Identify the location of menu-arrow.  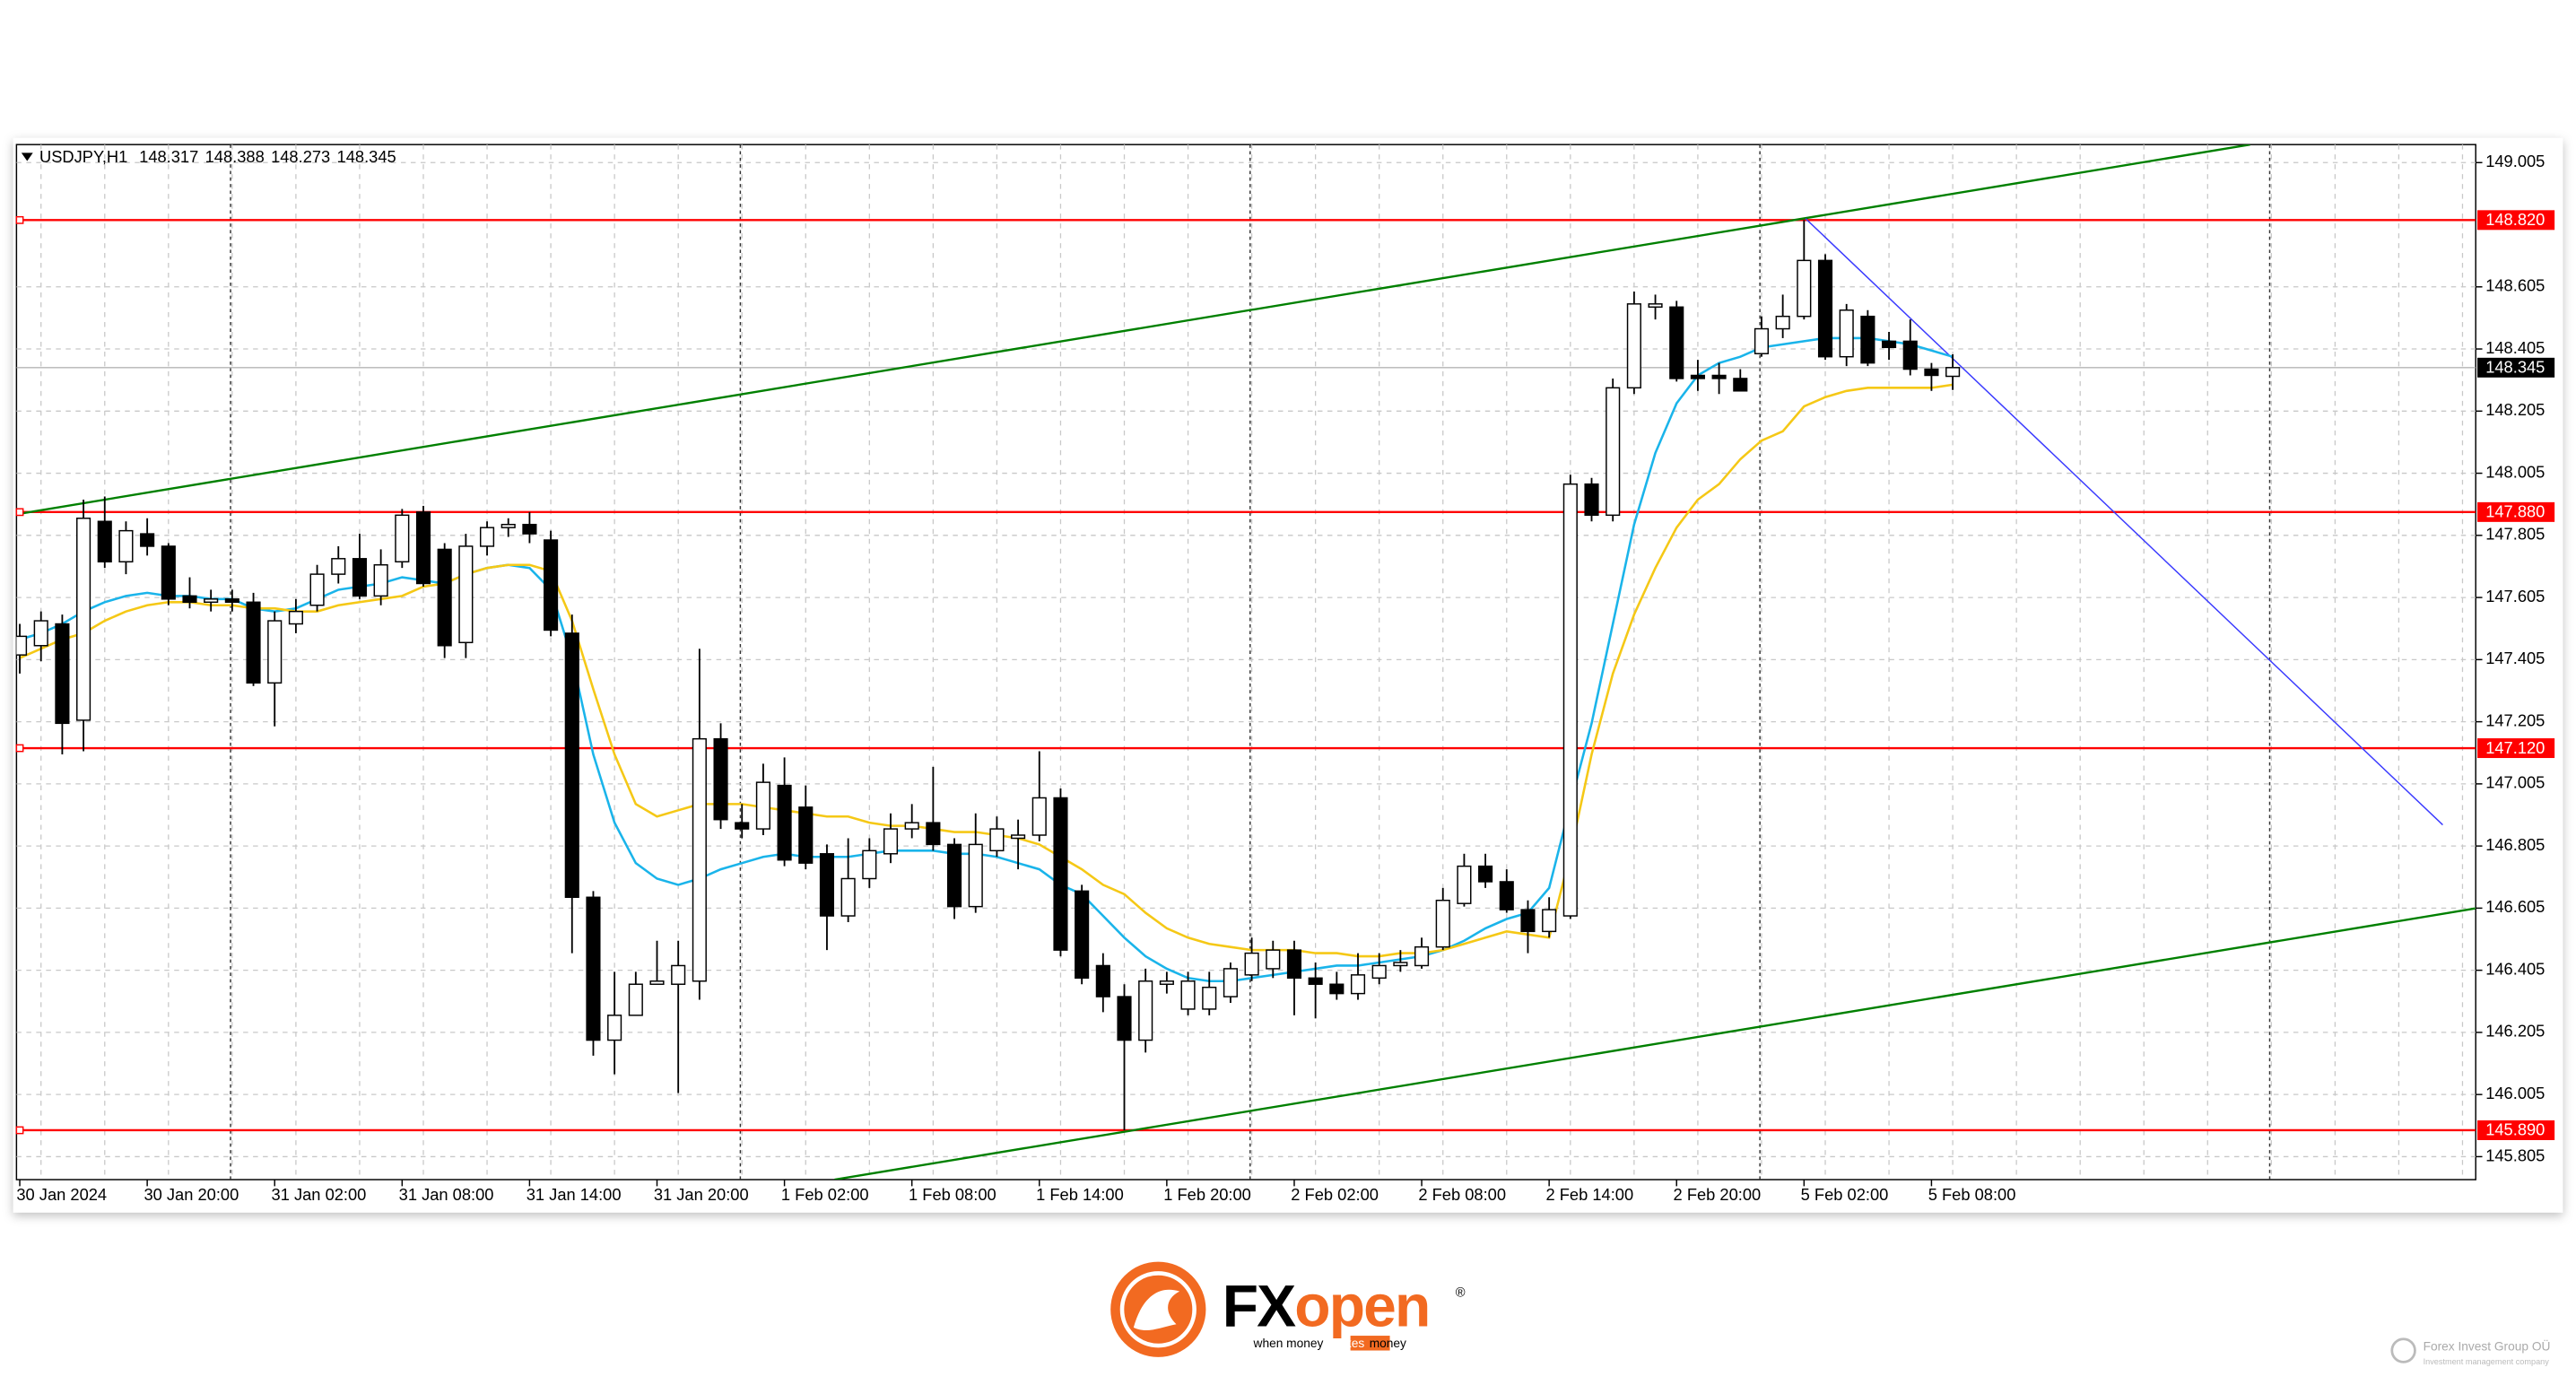
(27, 156).